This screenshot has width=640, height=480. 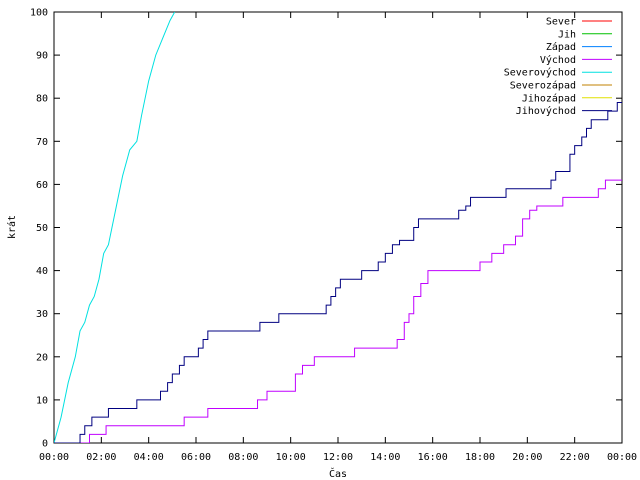 What do you see at coordinates (540, 73) in the screenshot?
I see `legend-label: Severovýchod` at bounding box center [540, 73].